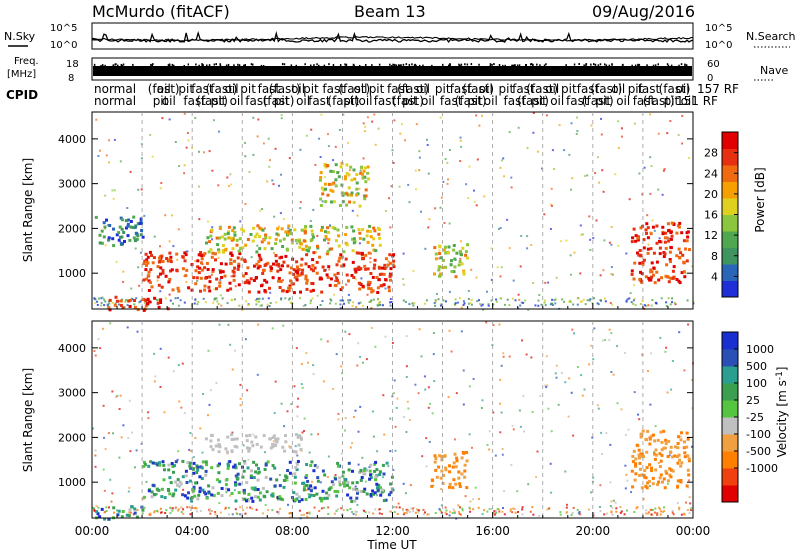  I want to click on velocity-colorbar-tick-label: 1000, so click(760, 349).